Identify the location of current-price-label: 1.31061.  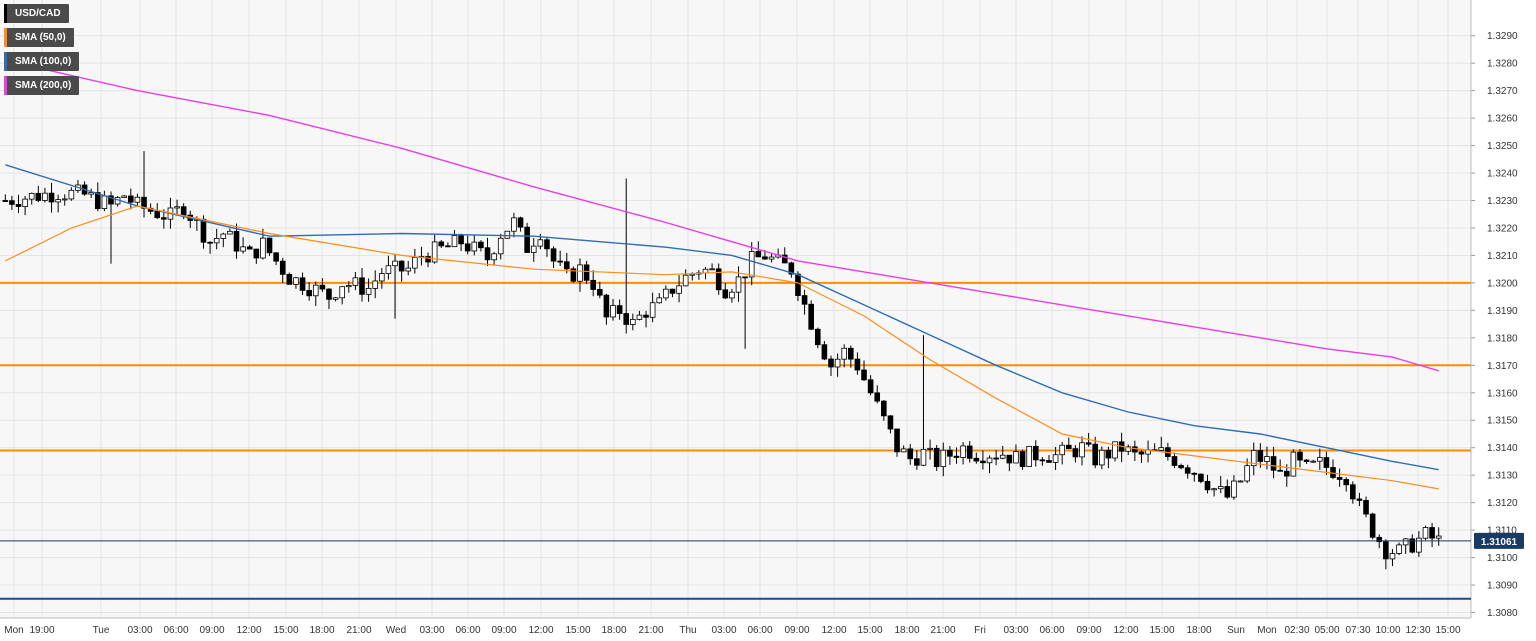
(1499, 542).